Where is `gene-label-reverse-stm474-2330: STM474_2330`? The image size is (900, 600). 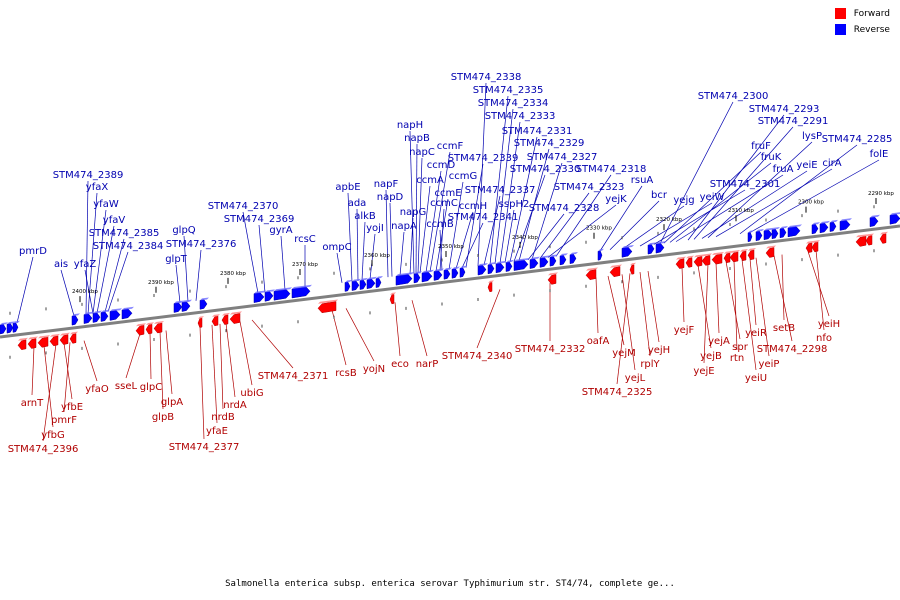
gene-label-reverse-stm474-2330: STM474_2330 is located at coordinates (545, 169).